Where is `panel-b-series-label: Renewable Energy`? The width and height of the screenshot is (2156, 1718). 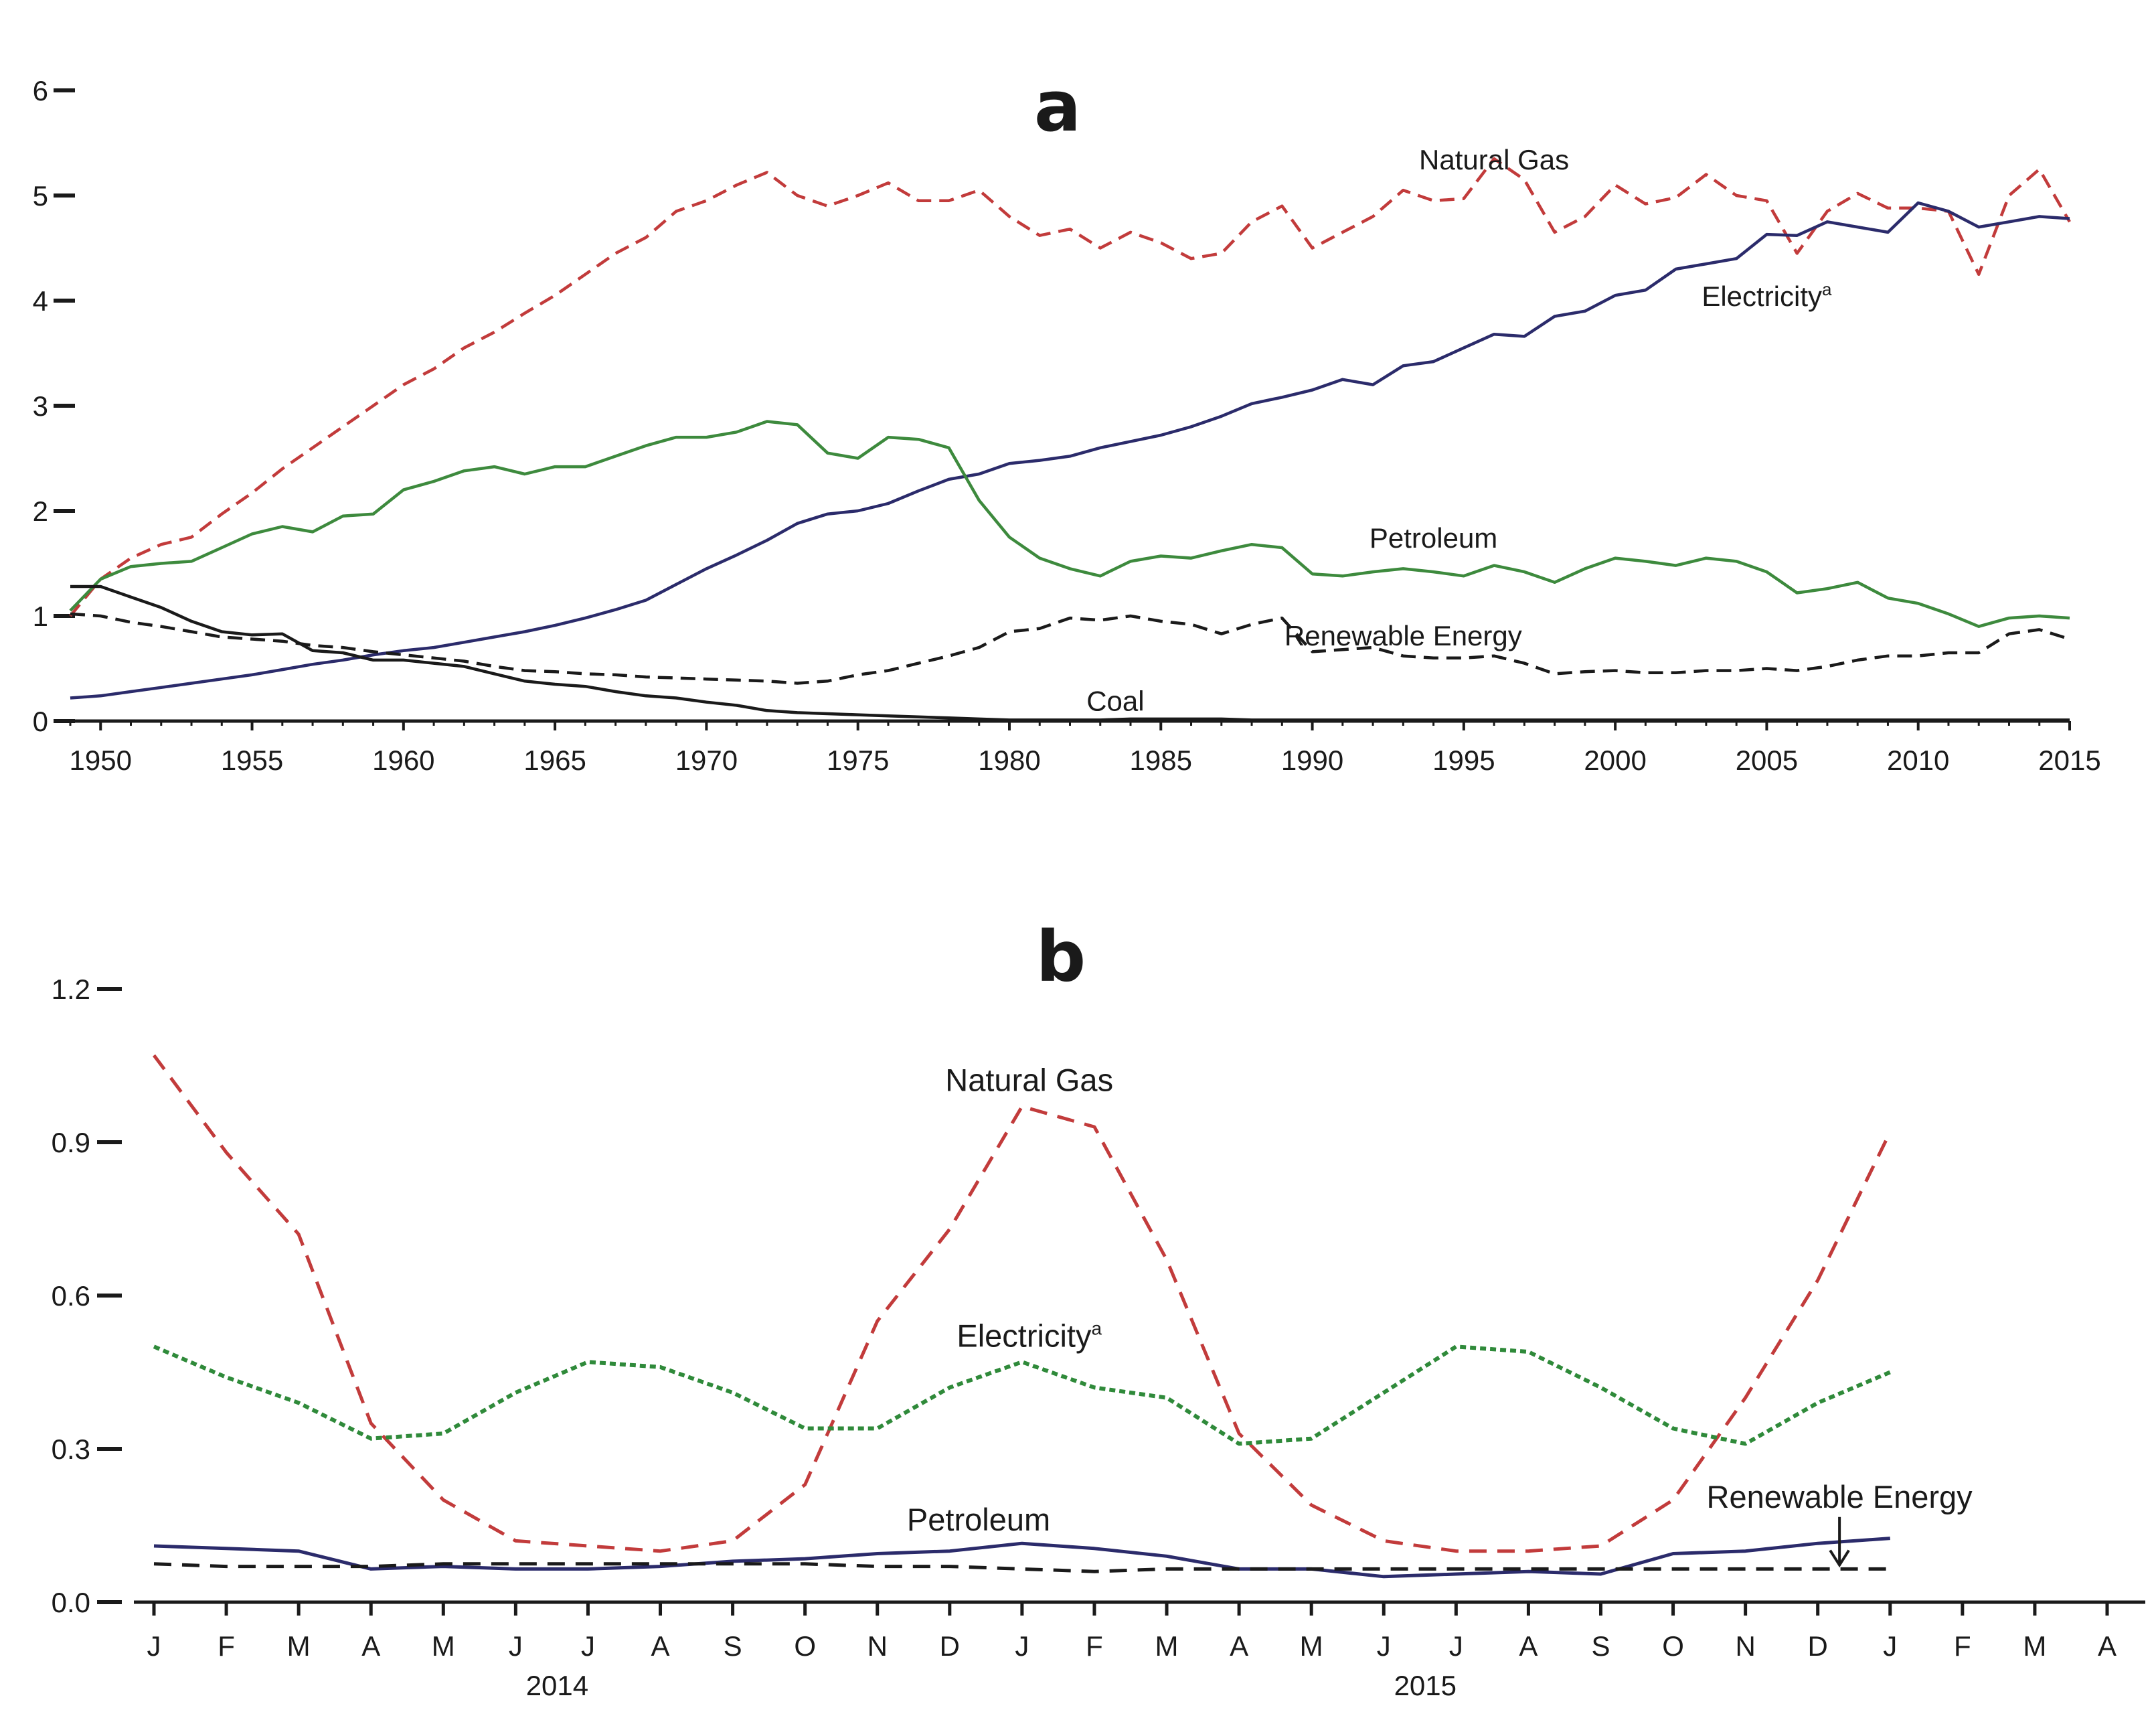 panel-b-series-label: Renewable Energy is located at coordinates (1840, 1496).